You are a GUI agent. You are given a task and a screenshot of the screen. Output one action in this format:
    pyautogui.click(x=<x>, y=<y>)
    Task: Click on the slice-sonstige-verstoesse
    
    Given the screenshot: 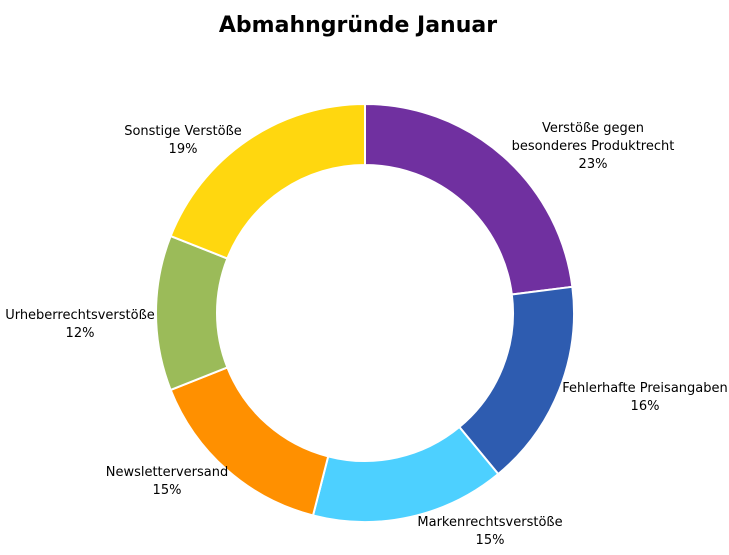 What is the action you would take?
    pyautogui.click(x=267, y=181)
    